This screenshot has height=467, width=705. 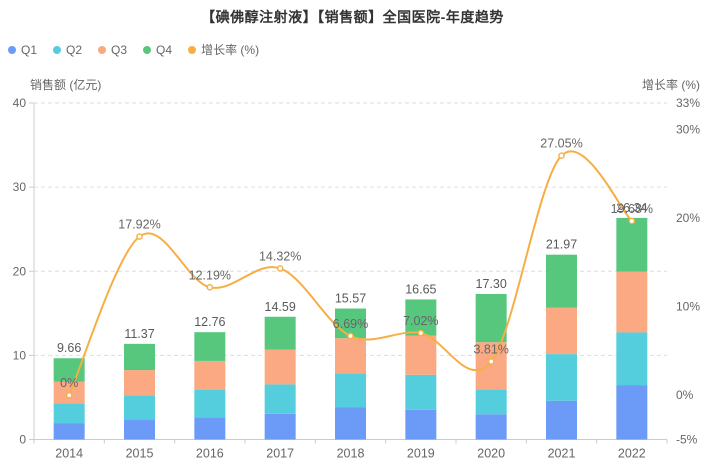 I want to click on q2-swatch-icon, so click(x=57, y=49).